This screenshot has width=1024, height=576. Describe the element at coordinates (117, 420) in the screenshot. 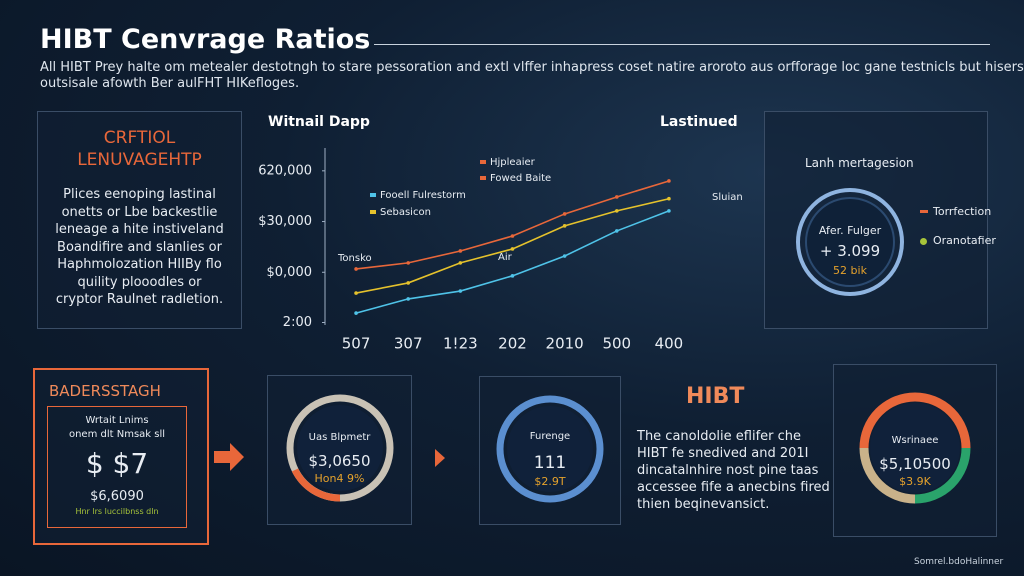

I see `line: Wrtait Lnims` at that location.